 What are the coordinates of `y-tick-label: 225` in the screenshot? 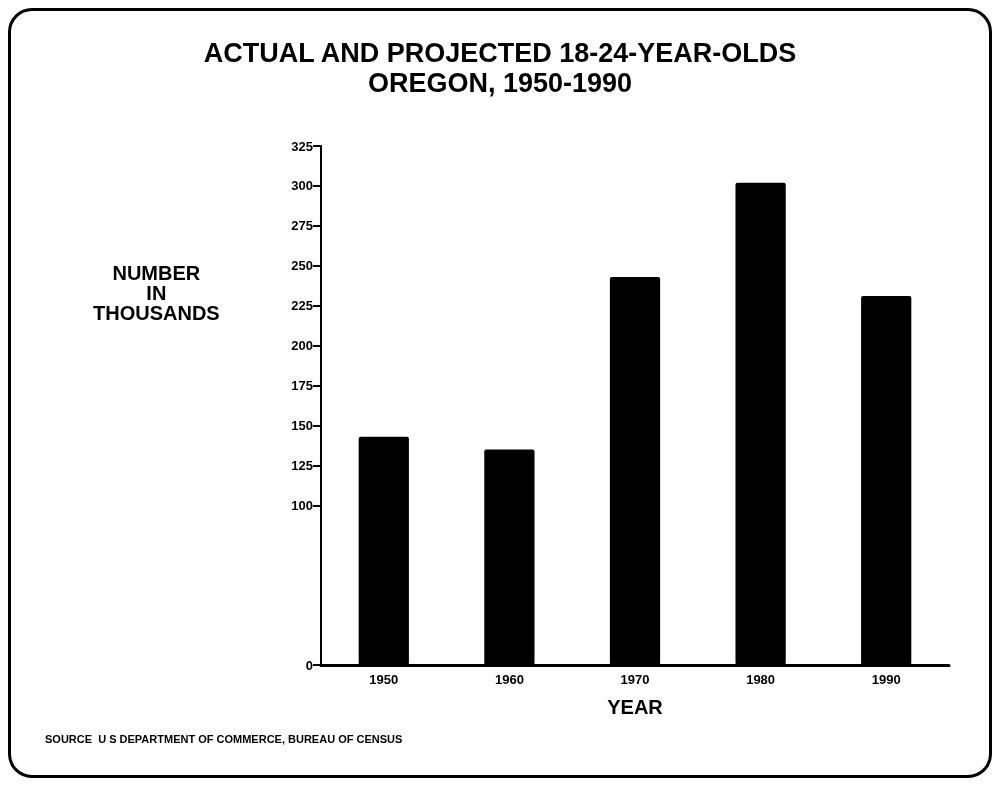 It's located at (302, 306).